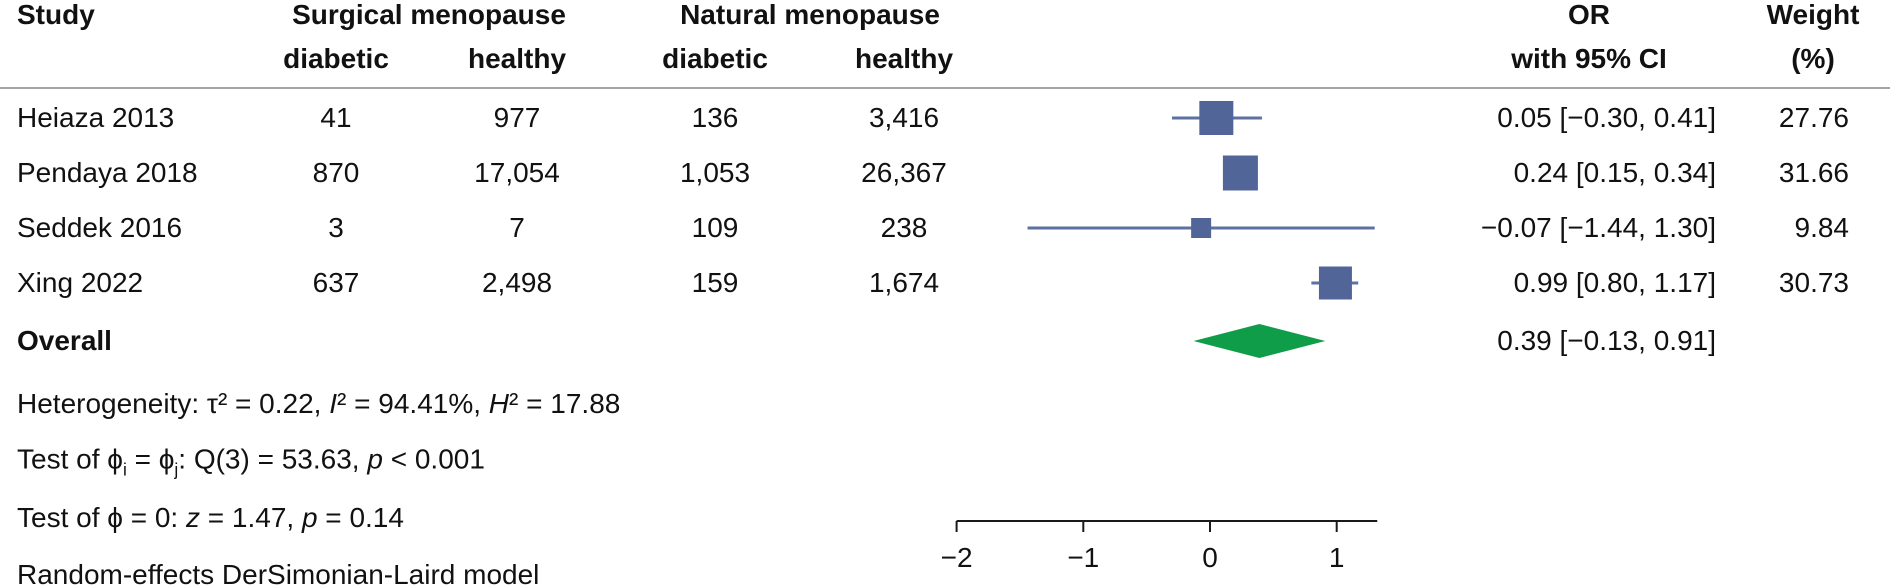  Describe the element at coordinates (904, 227) in the screenshot. I see `natural-healthy-count: 238` at that location.